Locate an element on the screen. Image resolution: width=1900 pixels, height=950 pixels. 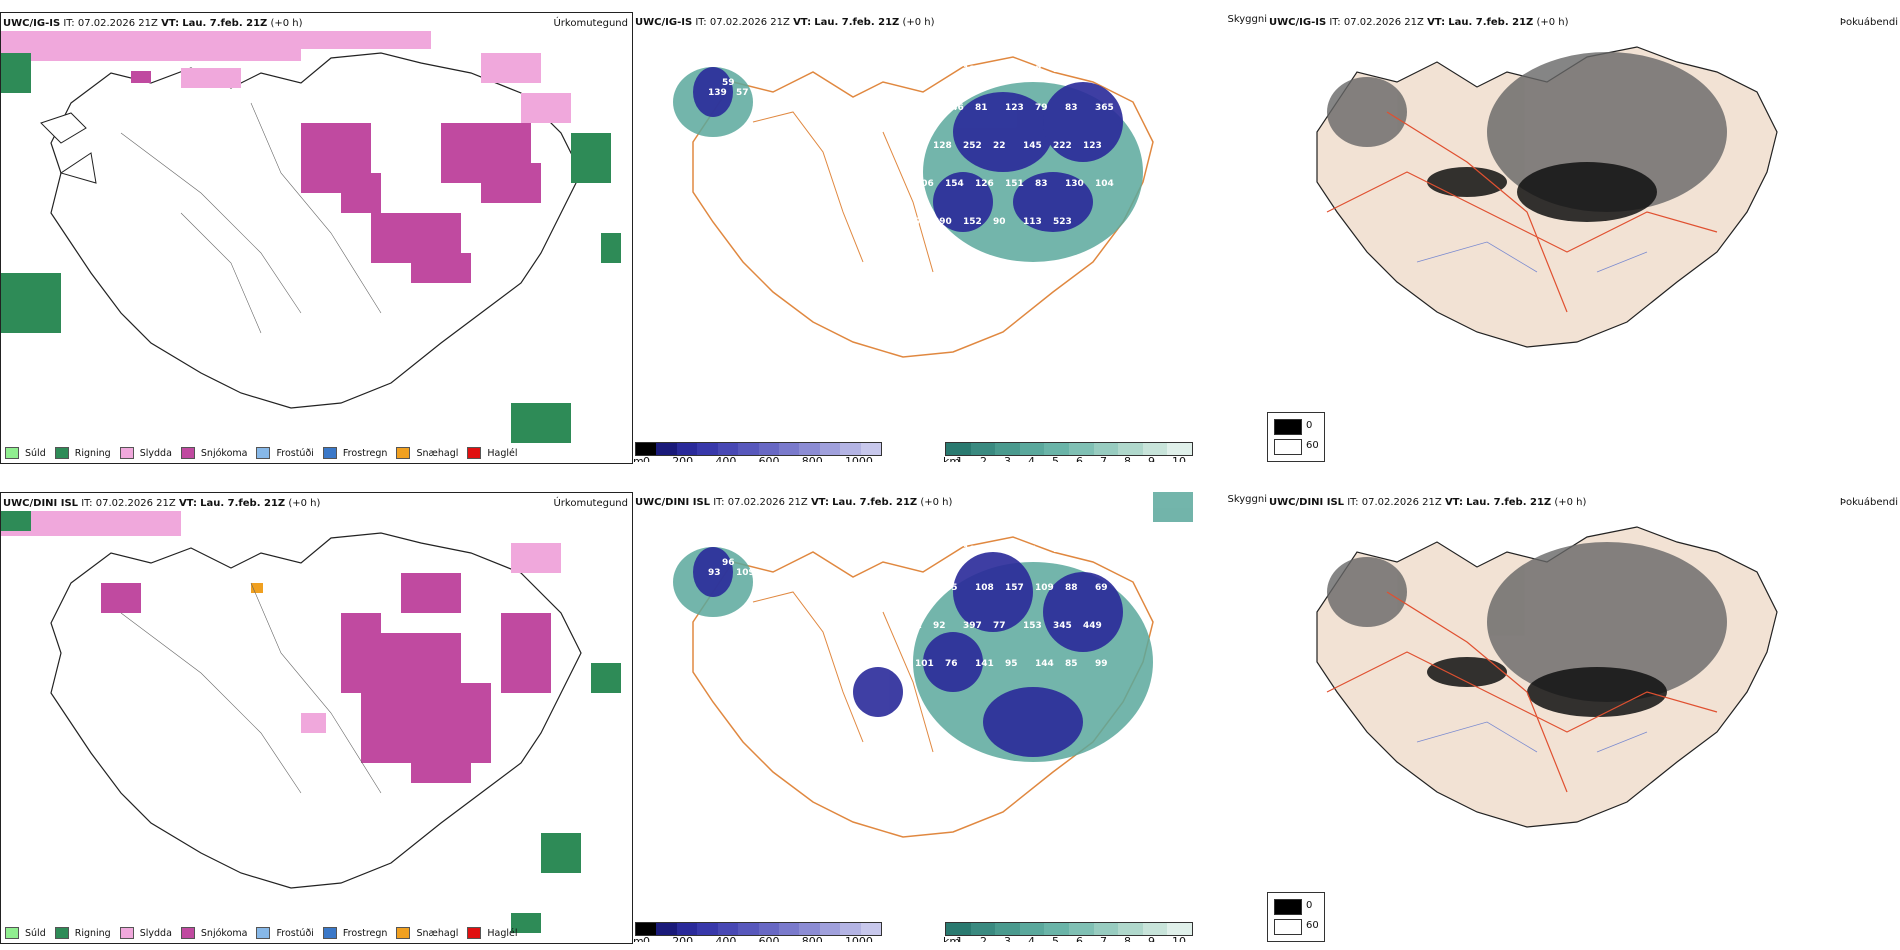
visibility-value-label: 290 is located at coordinates (942, 222).